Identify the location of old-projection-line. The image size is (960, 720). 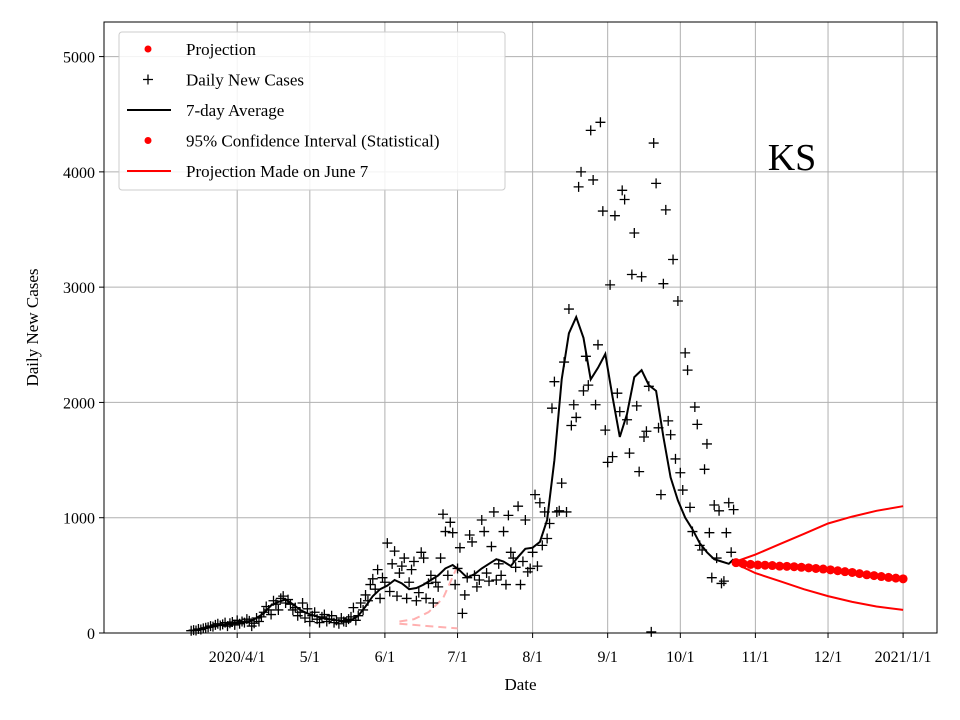
(429, 594).